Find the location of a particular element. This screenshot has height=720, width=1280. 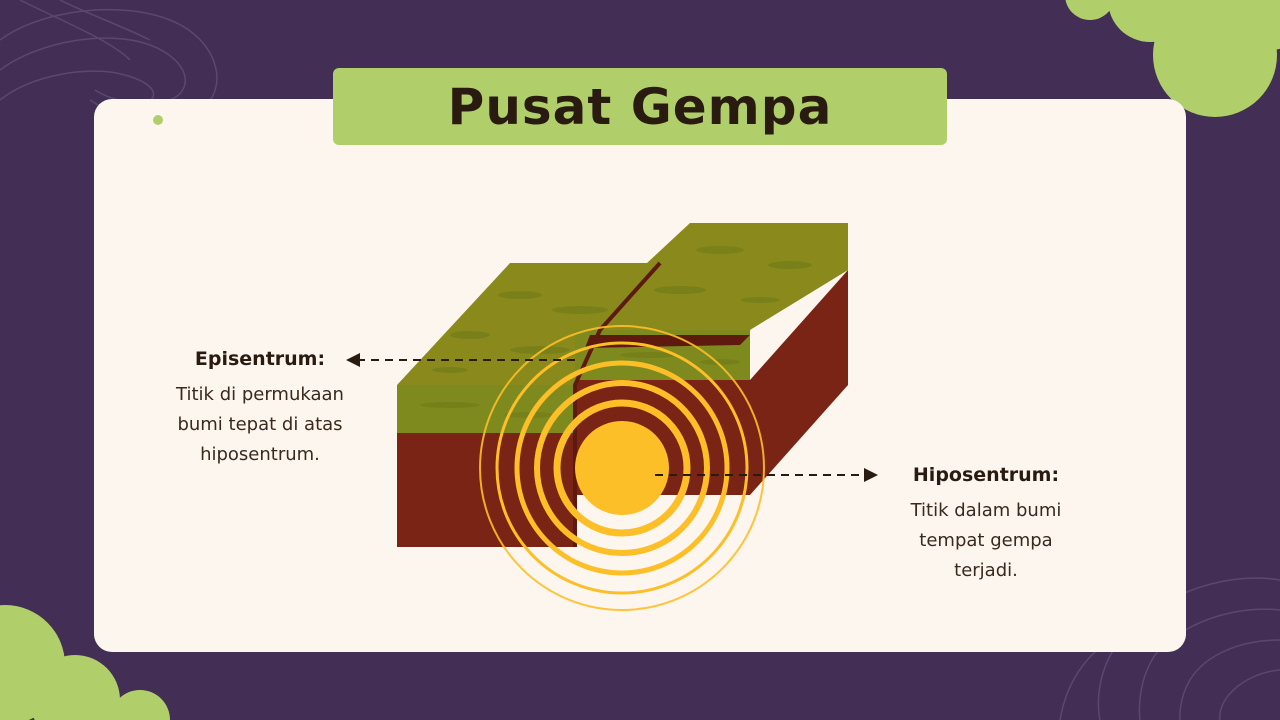

hypocenter-point is located at coordinates (622, 468).